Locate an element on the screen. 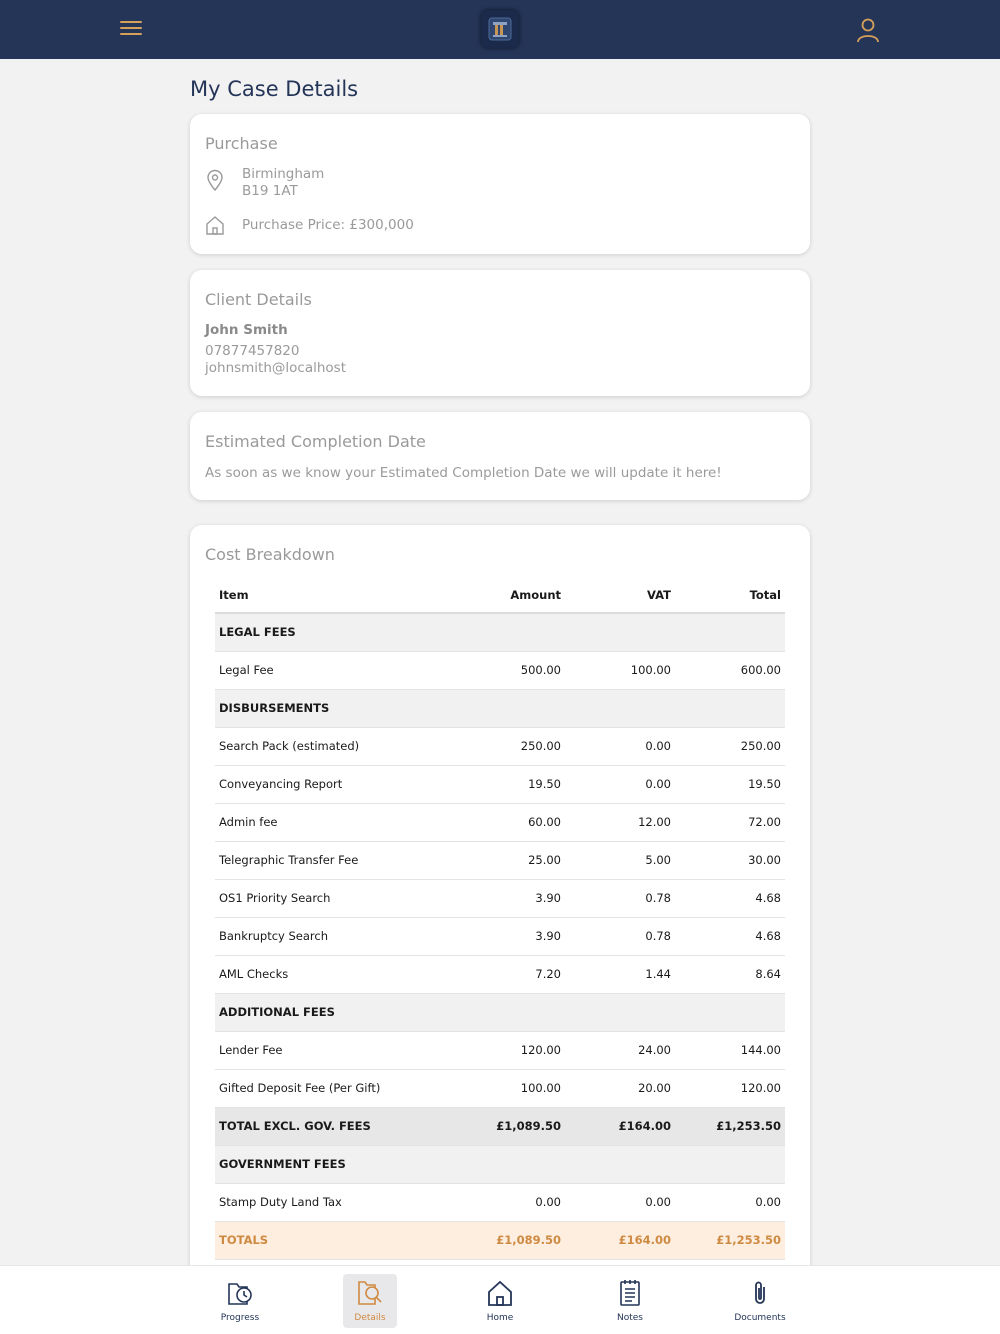 The height and width of the screenshot is (1334, 1000). totals-total: £1,253.50 is located at coordinates (730, 1240).